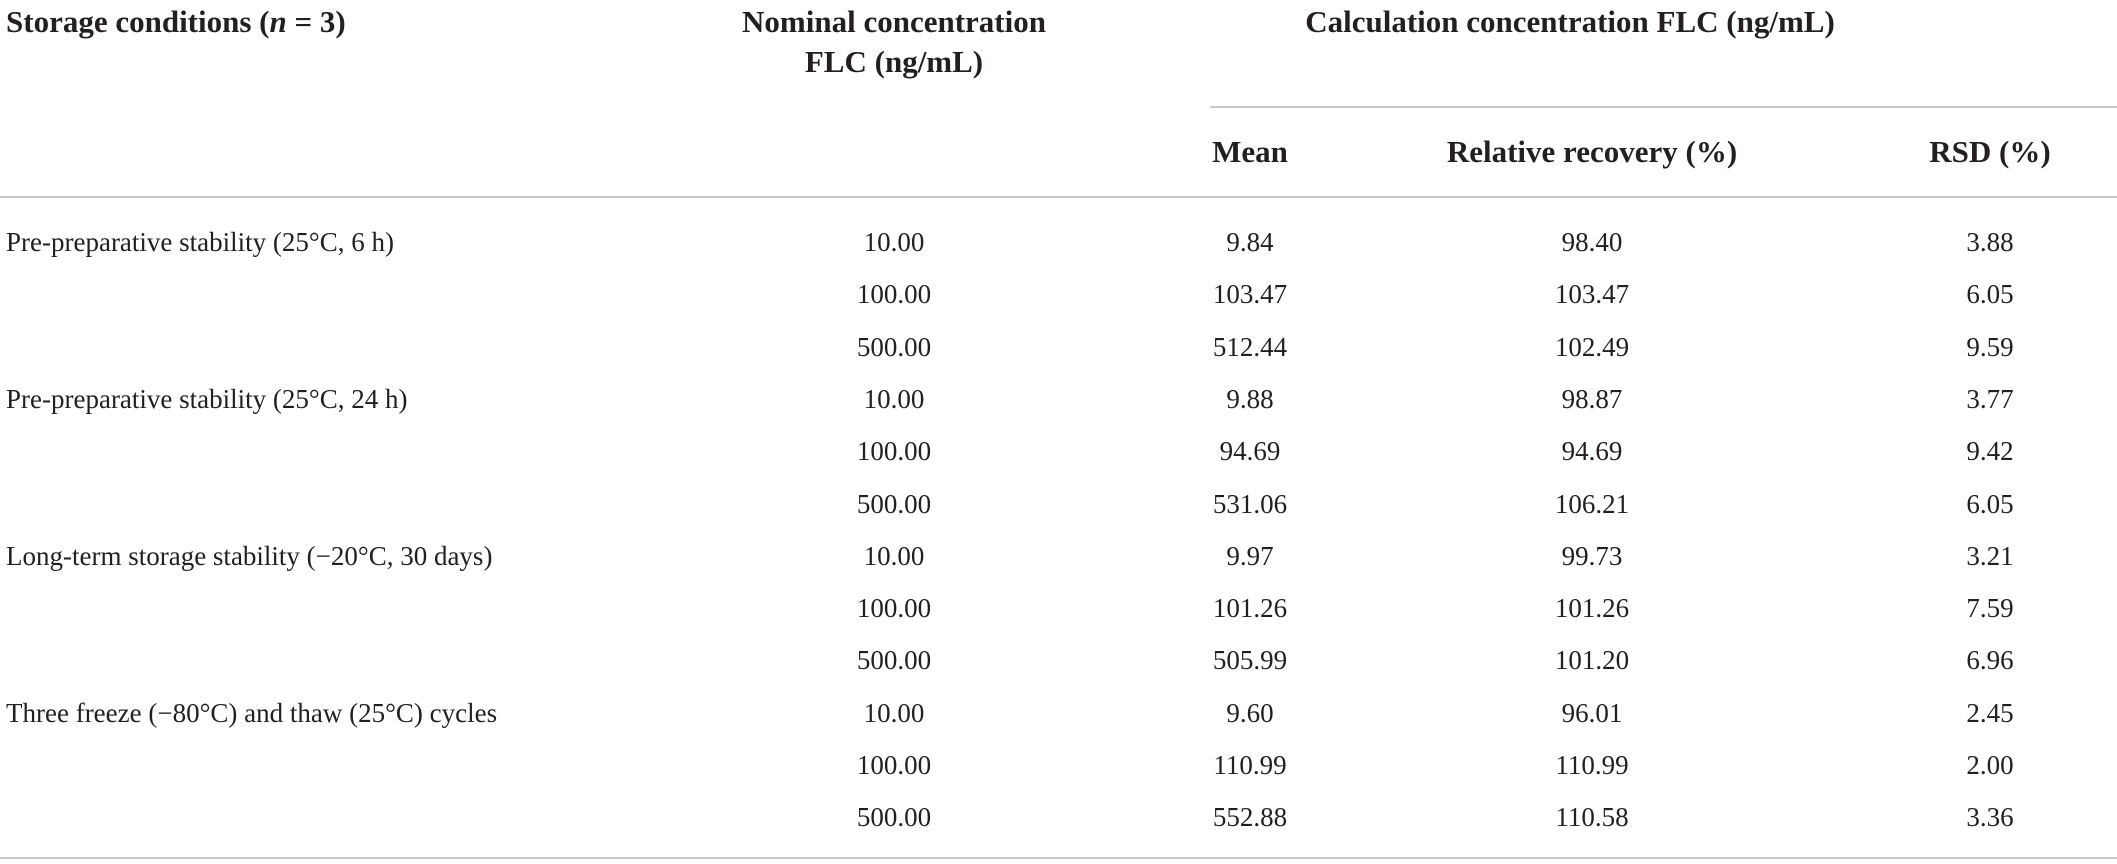  I want to click on row-recovery-cell-text: 94.69, so click(1592, 451).